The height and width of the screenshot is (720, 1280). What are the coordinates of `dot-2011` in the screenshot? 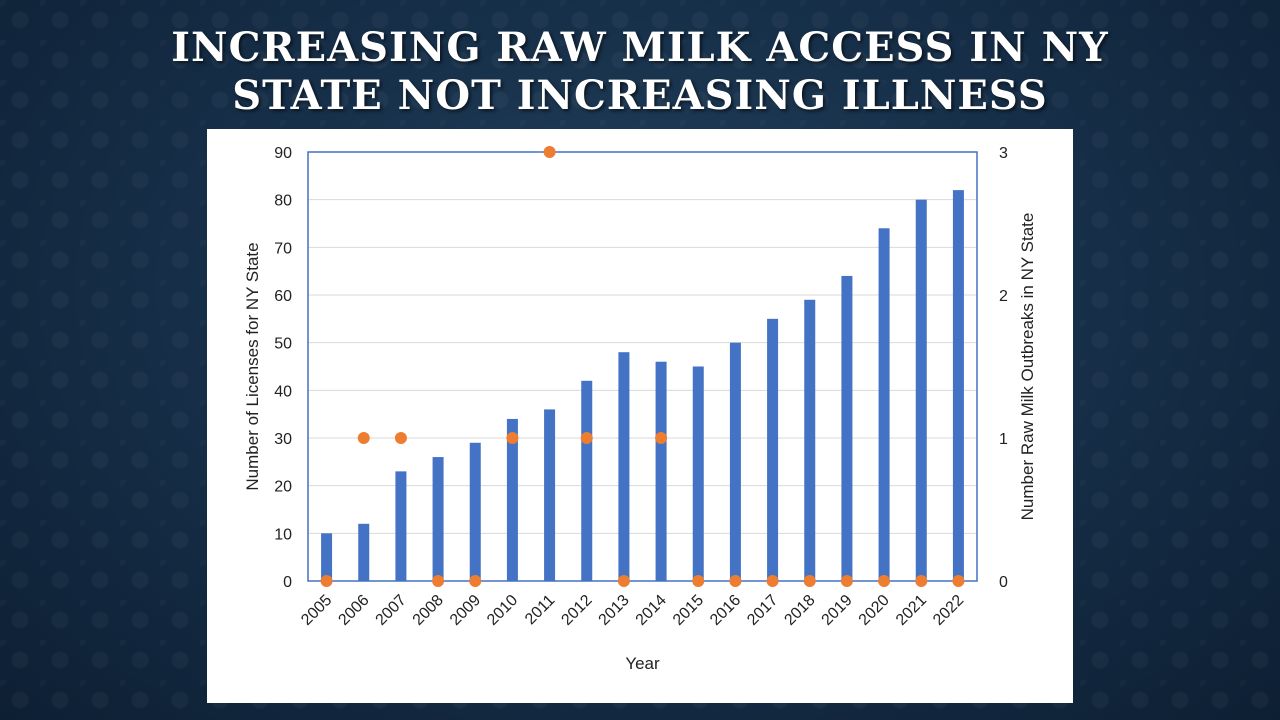 It's located at (549, 152).